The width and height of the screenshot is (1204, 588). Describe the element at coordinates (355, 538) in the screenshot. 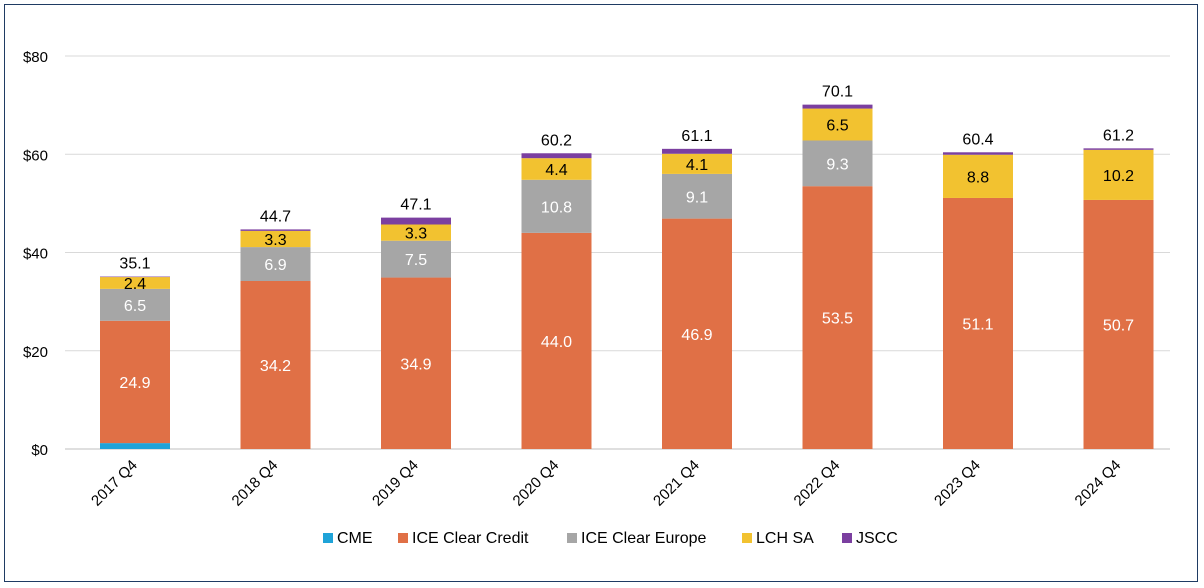

I see `legend-label: CME` at that location.